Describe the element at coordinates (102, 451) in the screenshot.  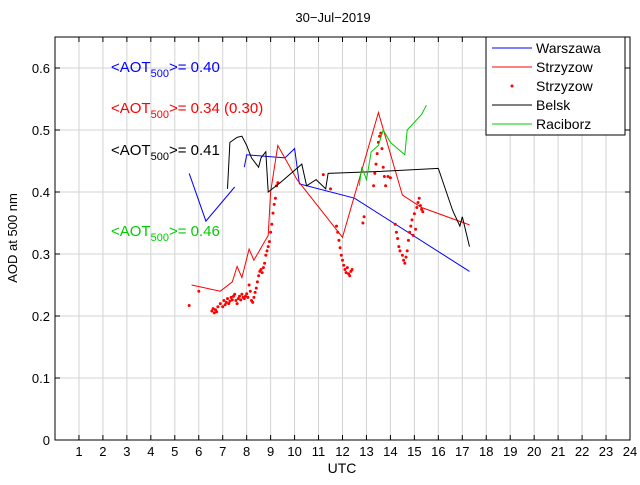
I see `x-tick-label: 2` at that location.